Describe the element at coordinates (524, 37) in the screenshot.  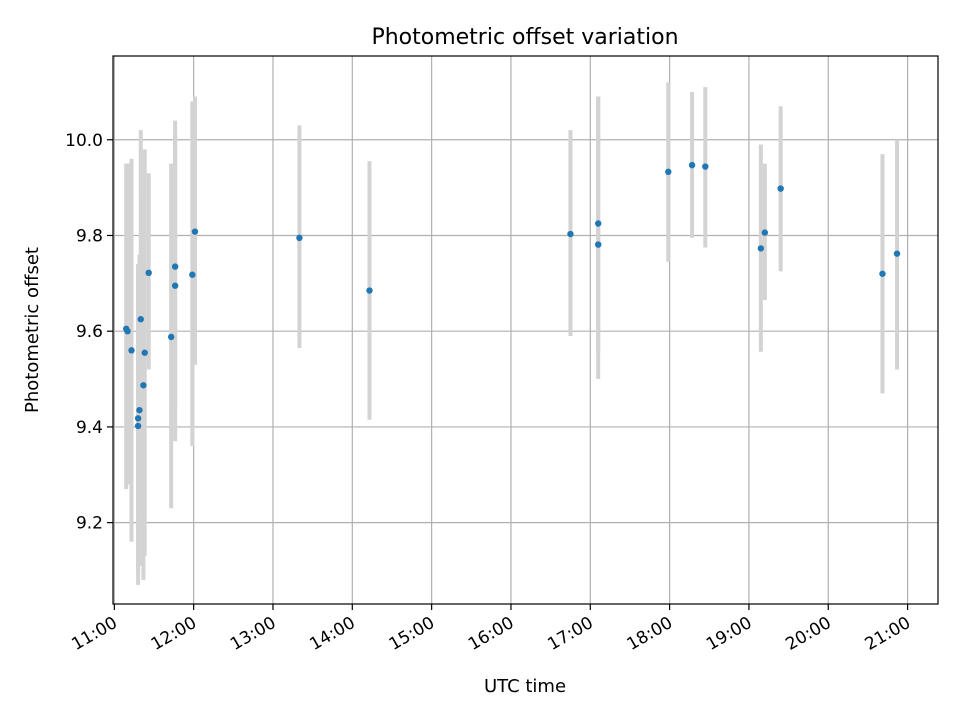
I see `chart-title: Photometric offset variation` at that location.